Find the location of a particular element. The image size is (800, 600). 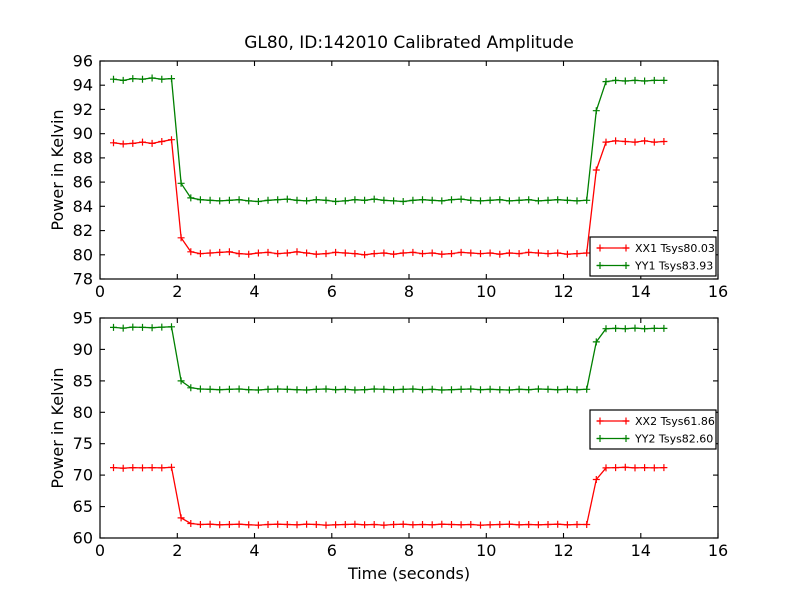

y-tick-label: 94 is located at coordinates (83, 85).